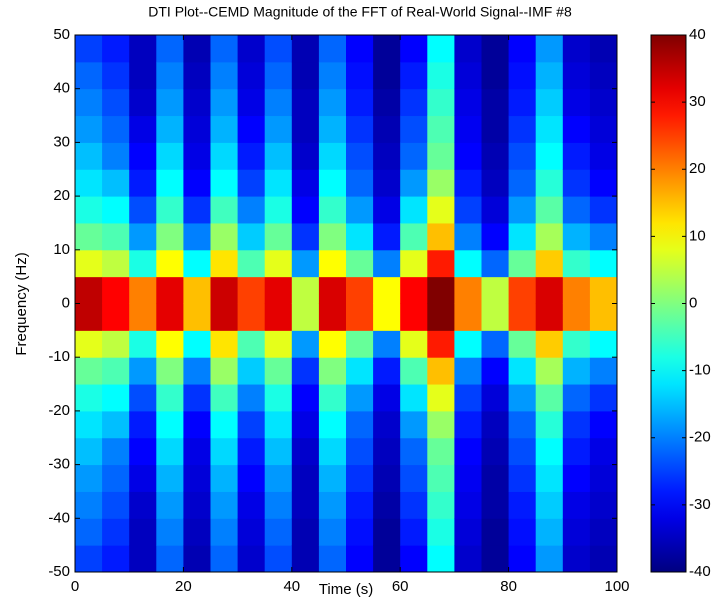 The width and height of the screenshot is (722, 605). Describe the element at coordinates (59, 571) in the screenshot. I see `y-tick-label: -50` at that location.